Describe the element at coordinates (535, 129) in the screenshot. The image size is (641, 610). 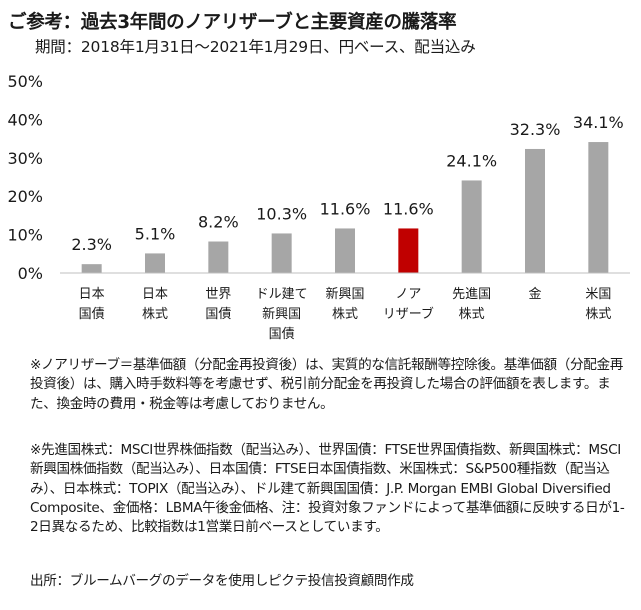
I see `value-label: 32.3%` at that location.